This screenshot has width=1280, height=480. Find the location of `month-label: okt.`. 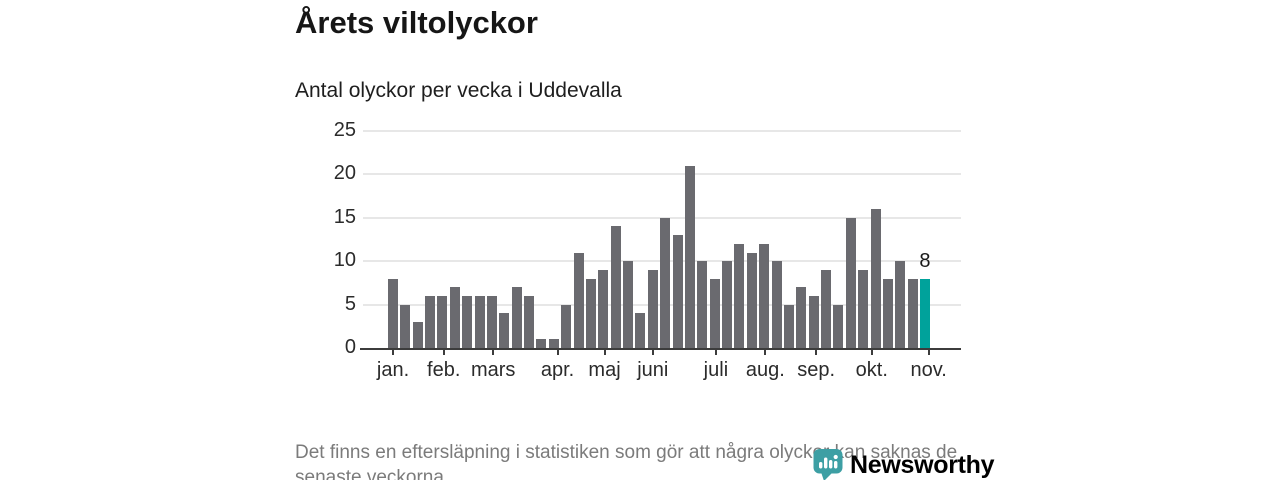

month-label: okt. is located at coordinates (871, 370).